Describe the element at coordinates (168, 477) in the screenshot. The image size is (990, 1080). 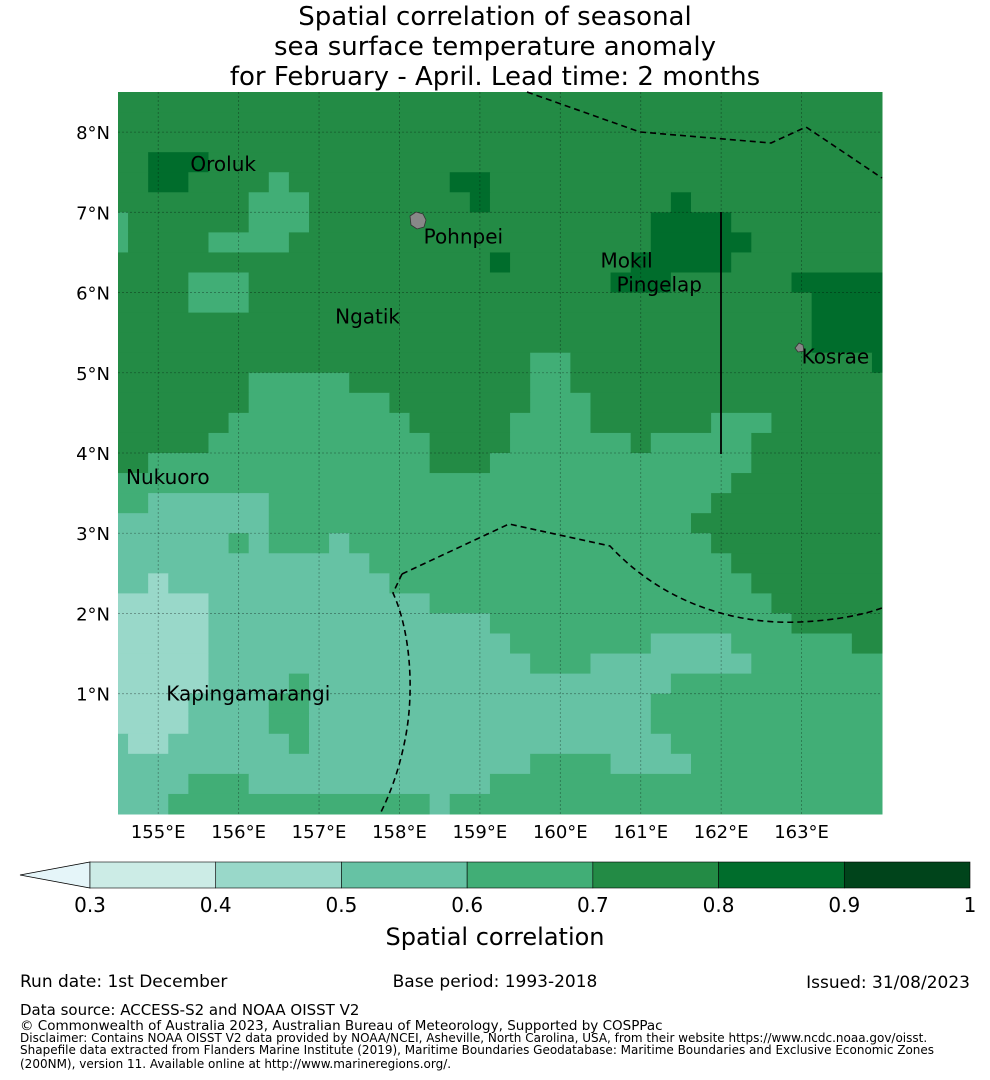
I see `place-label: Nukuoro` at that location.